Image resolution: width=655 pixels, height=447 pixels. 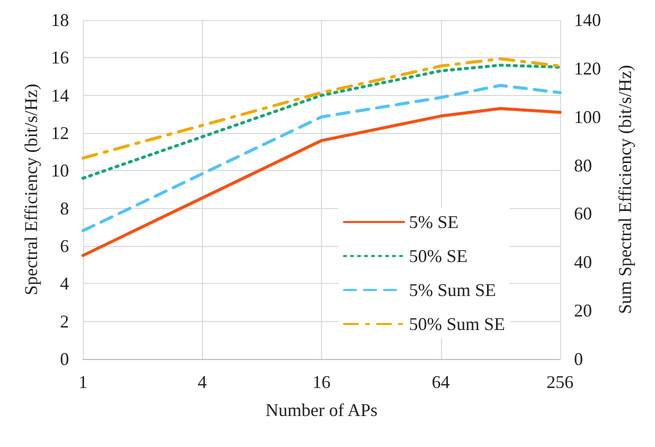 What do you see at coordinates (625, 189) in the screenshot?
I see `y2-axis-title: Sum Spectral Efficiency (bit/s/Hz)` at bounding box center [625, 189].